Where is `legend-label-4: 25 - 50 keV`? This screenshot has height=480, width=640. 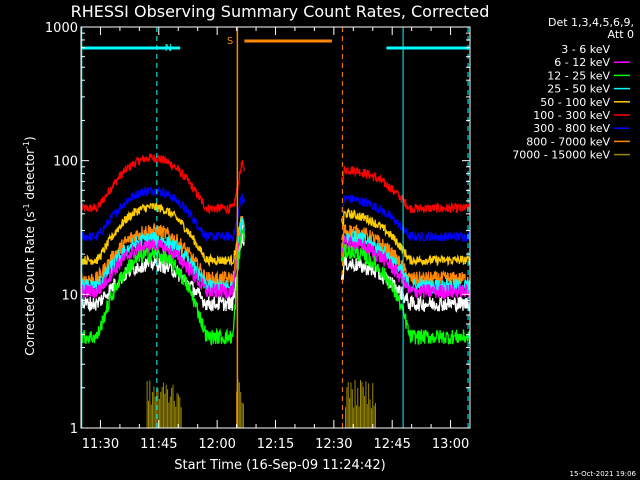 legend-label-4: 25 - 50 keV is located at coordinates (578, 89).